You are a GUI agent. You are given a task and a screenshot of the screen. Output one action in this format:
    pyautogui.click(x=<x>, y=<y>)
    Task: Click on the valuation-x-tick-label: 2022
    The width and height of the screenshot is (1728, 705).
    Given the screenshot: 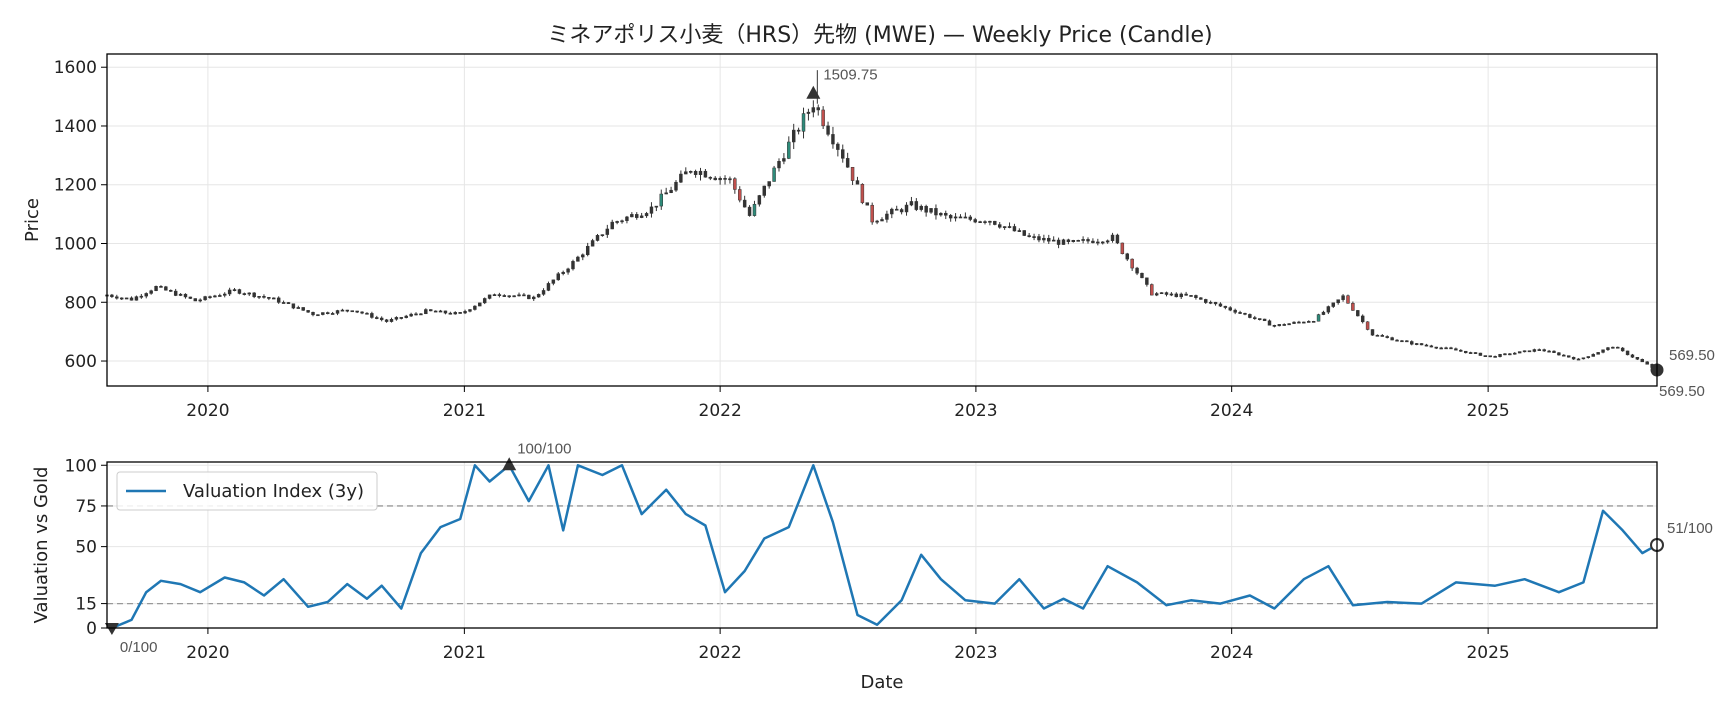 What is the action you would take?
    pyautogui.click(x=720, y=653)
    